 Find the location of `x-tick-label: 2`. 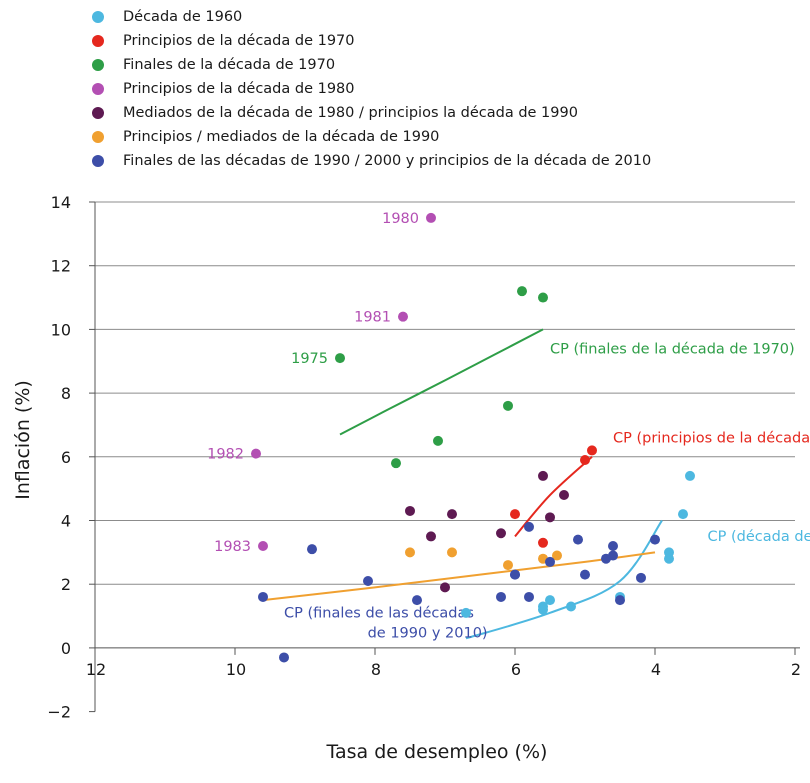

x-tick-label: 2 is located at coordinates (796, 669).